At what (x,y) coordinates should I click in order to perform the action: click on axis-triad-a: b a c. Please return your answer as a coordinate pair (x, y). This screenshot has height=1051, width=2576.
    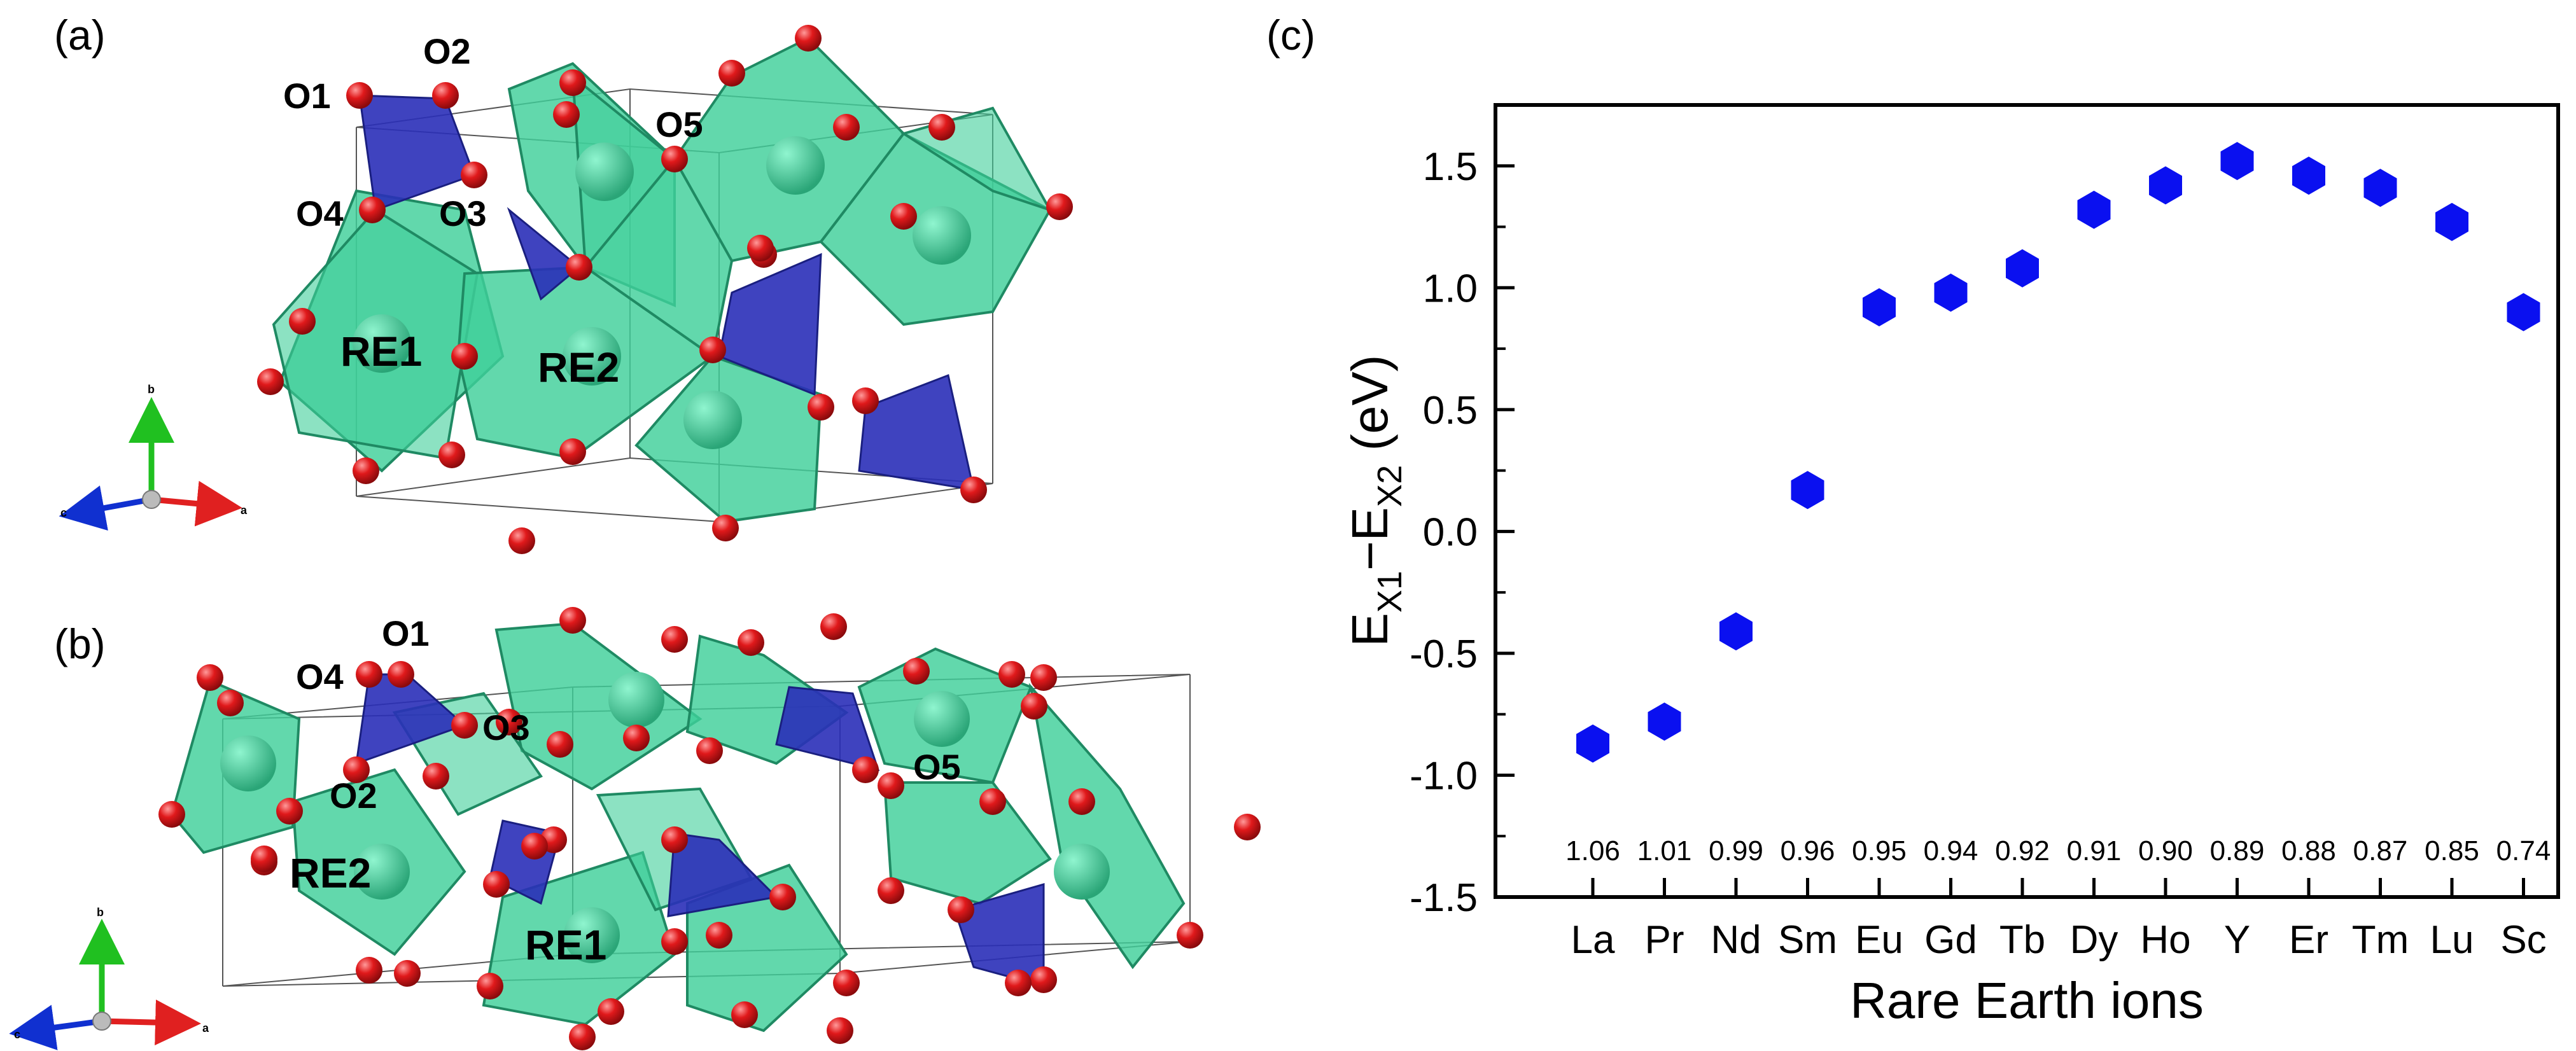
    Looking at the image, I should click on (153, 457).